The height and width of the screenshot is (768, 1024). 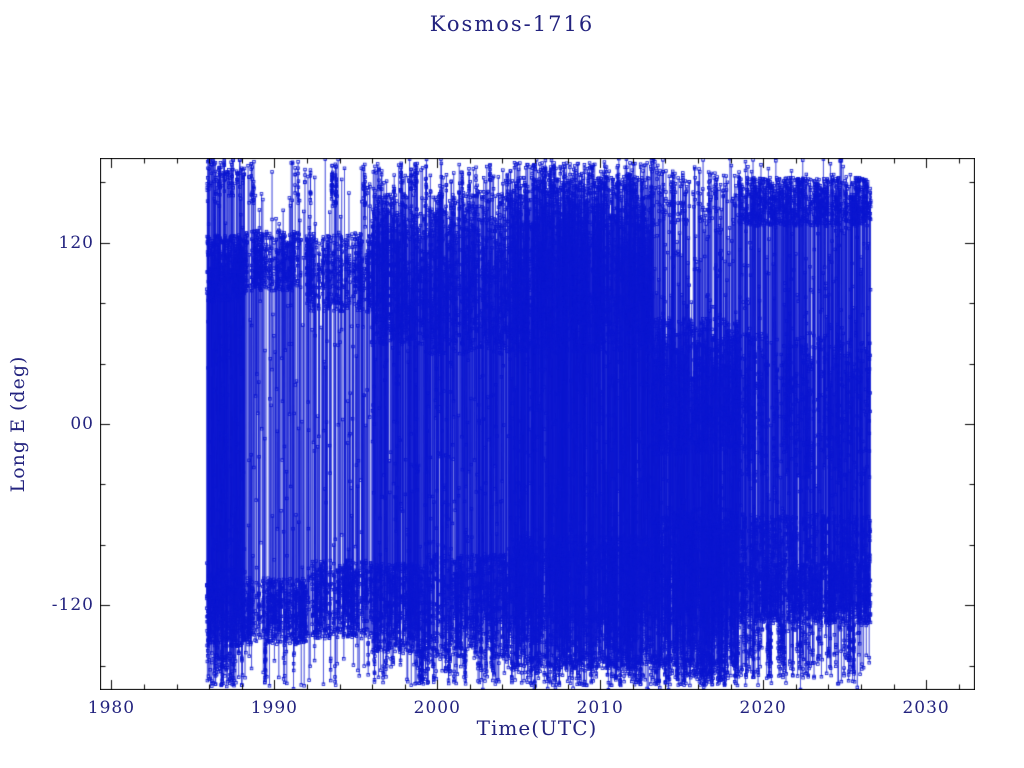 I want to click on x-tick-label: 2000, so click(x=437, y=708).